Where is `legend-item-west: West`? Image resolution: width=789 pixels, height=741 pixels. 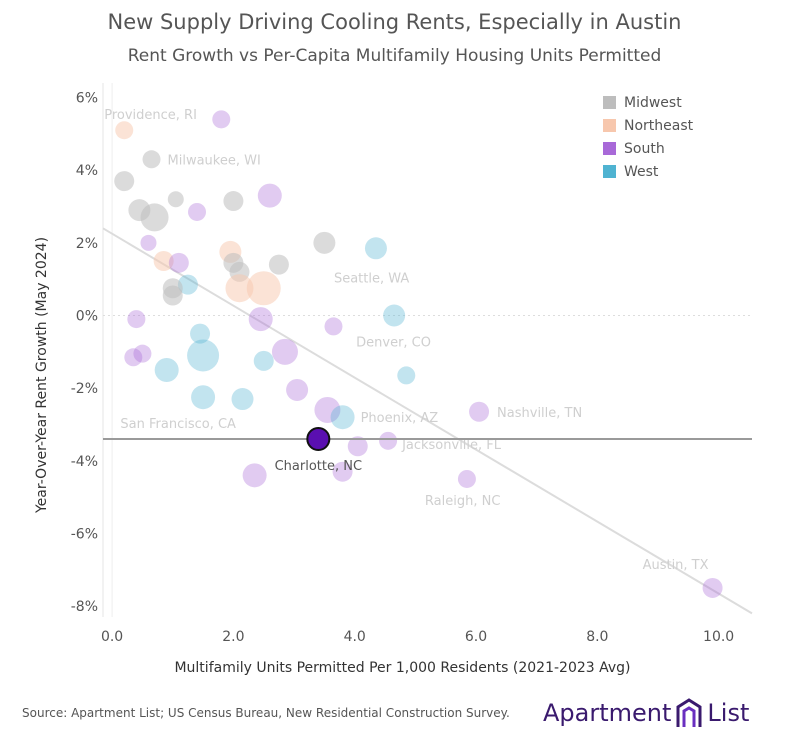 legend-item-west: West is located at coordinates (648, 171).